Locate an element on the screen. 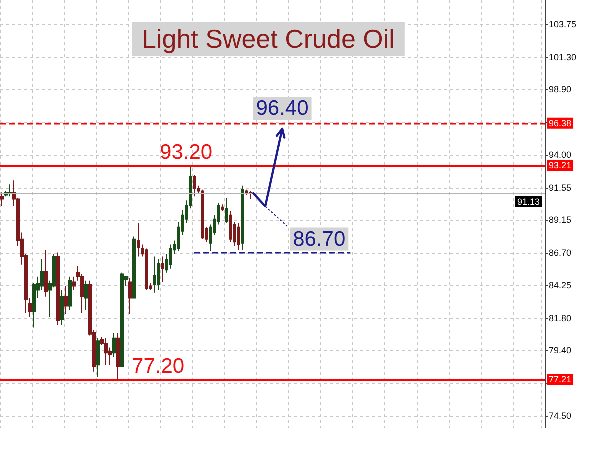  ref-line-label: 91.13 is located at coordinates (528, 202).